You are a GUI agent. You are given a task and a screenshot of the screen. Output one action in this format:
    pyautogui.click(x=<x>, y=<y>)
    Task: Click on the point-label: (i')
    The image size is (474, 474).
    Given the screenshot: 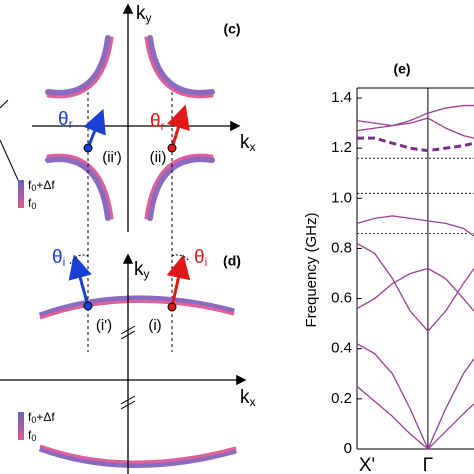 What is the action you would take?
    pyautogui.click(x=104, y=325)
    